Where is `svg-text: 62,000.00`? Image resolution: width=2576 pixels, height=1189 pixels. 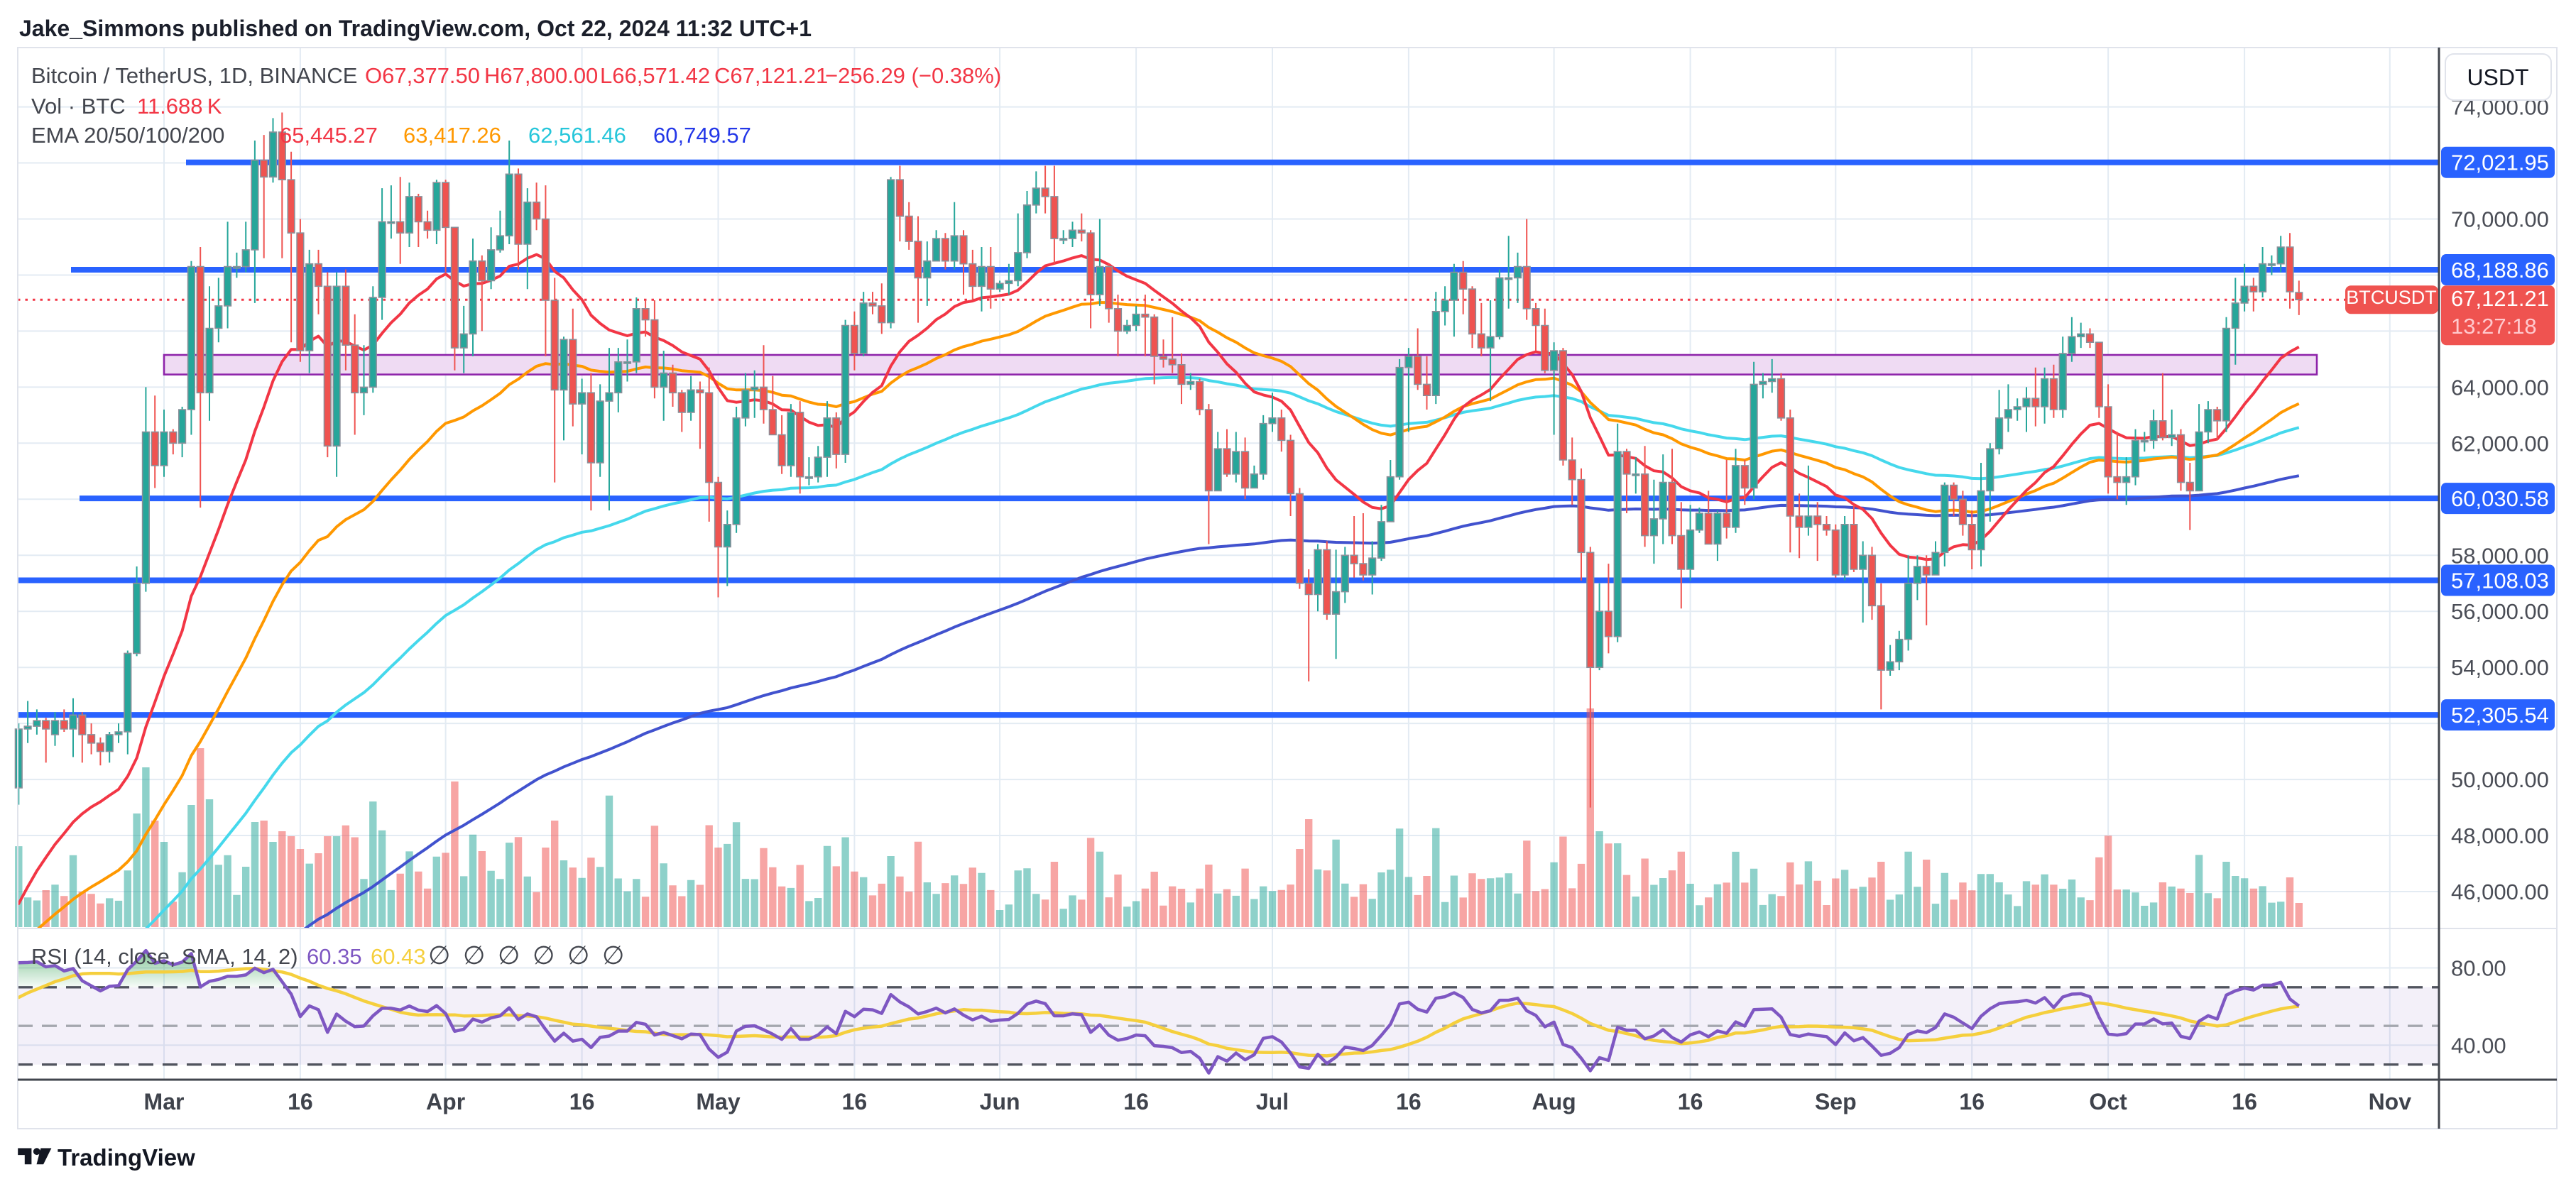
svg-text: 62,000.00 is located at coordinates (2500, 443).